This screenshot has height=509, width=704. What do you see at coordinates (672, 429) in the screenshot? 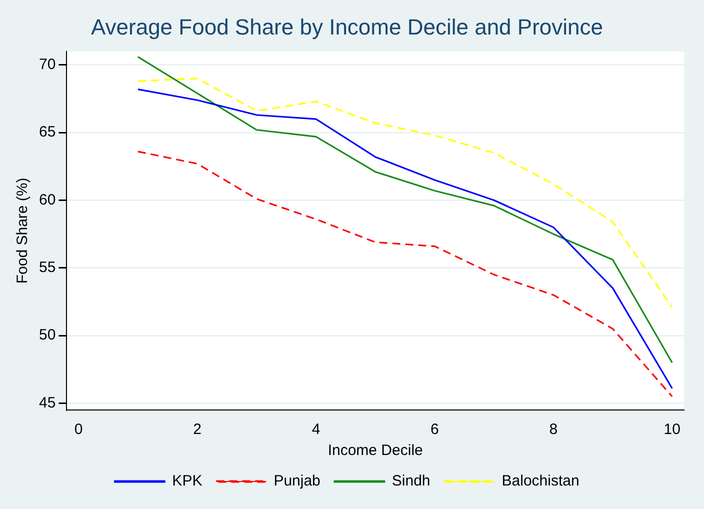
I see `x-tick-label: 10` at bounding box center [672, 429].